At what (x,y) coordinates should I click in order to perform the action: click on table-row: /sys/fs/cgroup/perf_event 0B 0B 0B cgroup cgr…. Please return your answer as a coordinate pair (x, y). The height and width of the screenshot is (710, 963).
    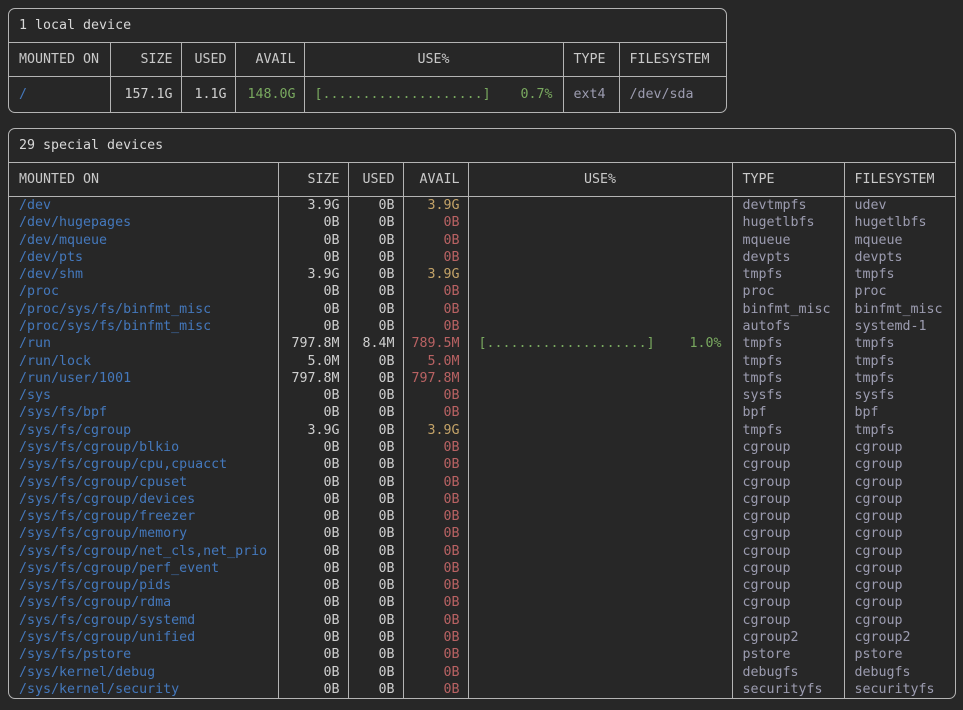
    Looking at the image, I should click on (482, 568).